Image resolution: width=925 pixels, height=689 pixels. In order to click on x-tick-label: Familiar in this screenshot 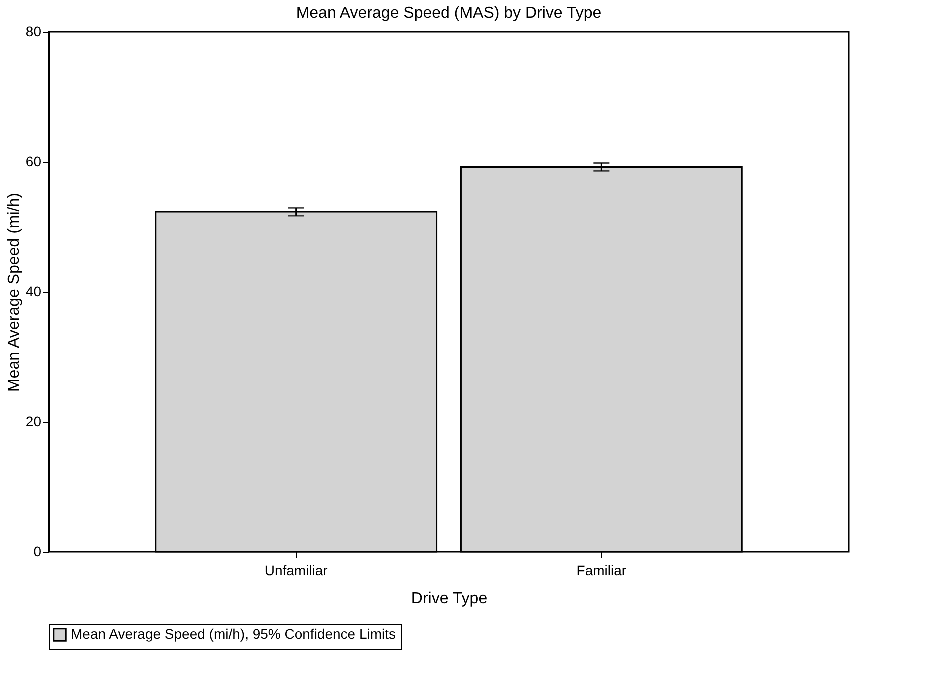, I will do `click(601, 570)`.